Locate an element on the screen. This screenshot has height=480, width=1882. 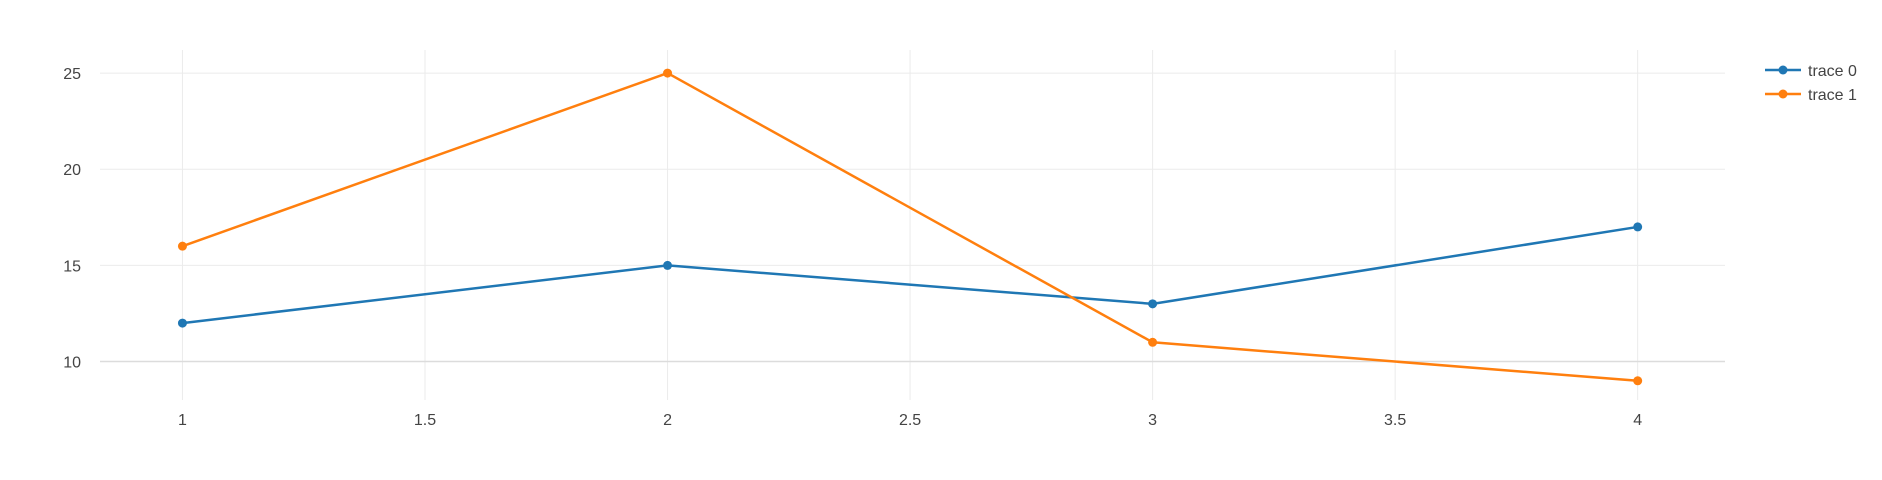
x-tick-label: 4 is located at coordinates (1637, 420).